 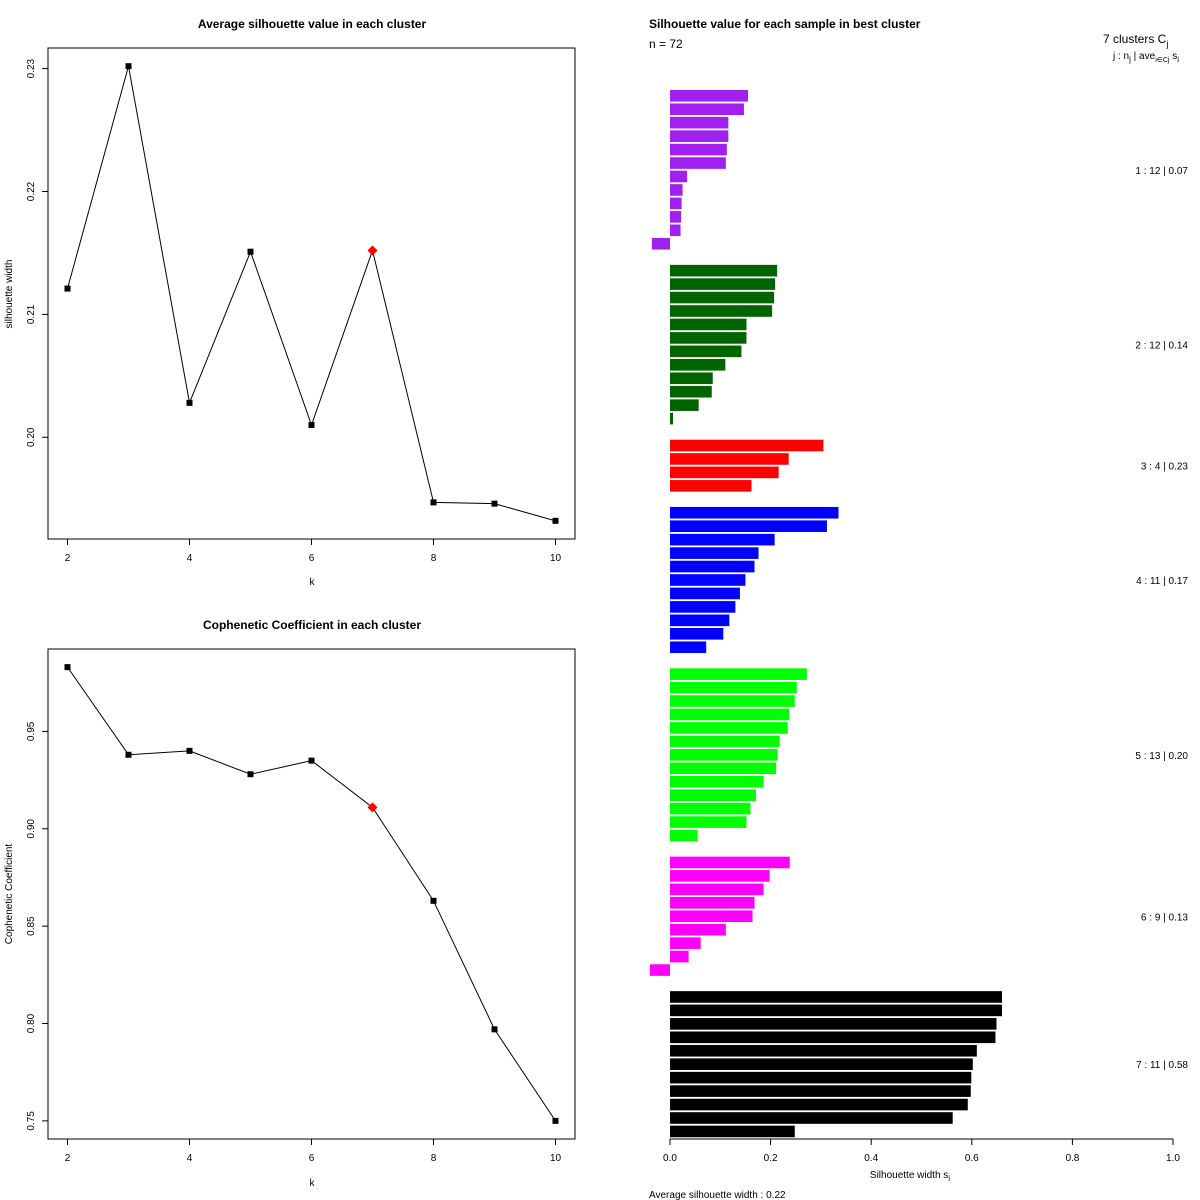 I want to click on clusters-header-sub-j: j, so click(x=1129, y=59).